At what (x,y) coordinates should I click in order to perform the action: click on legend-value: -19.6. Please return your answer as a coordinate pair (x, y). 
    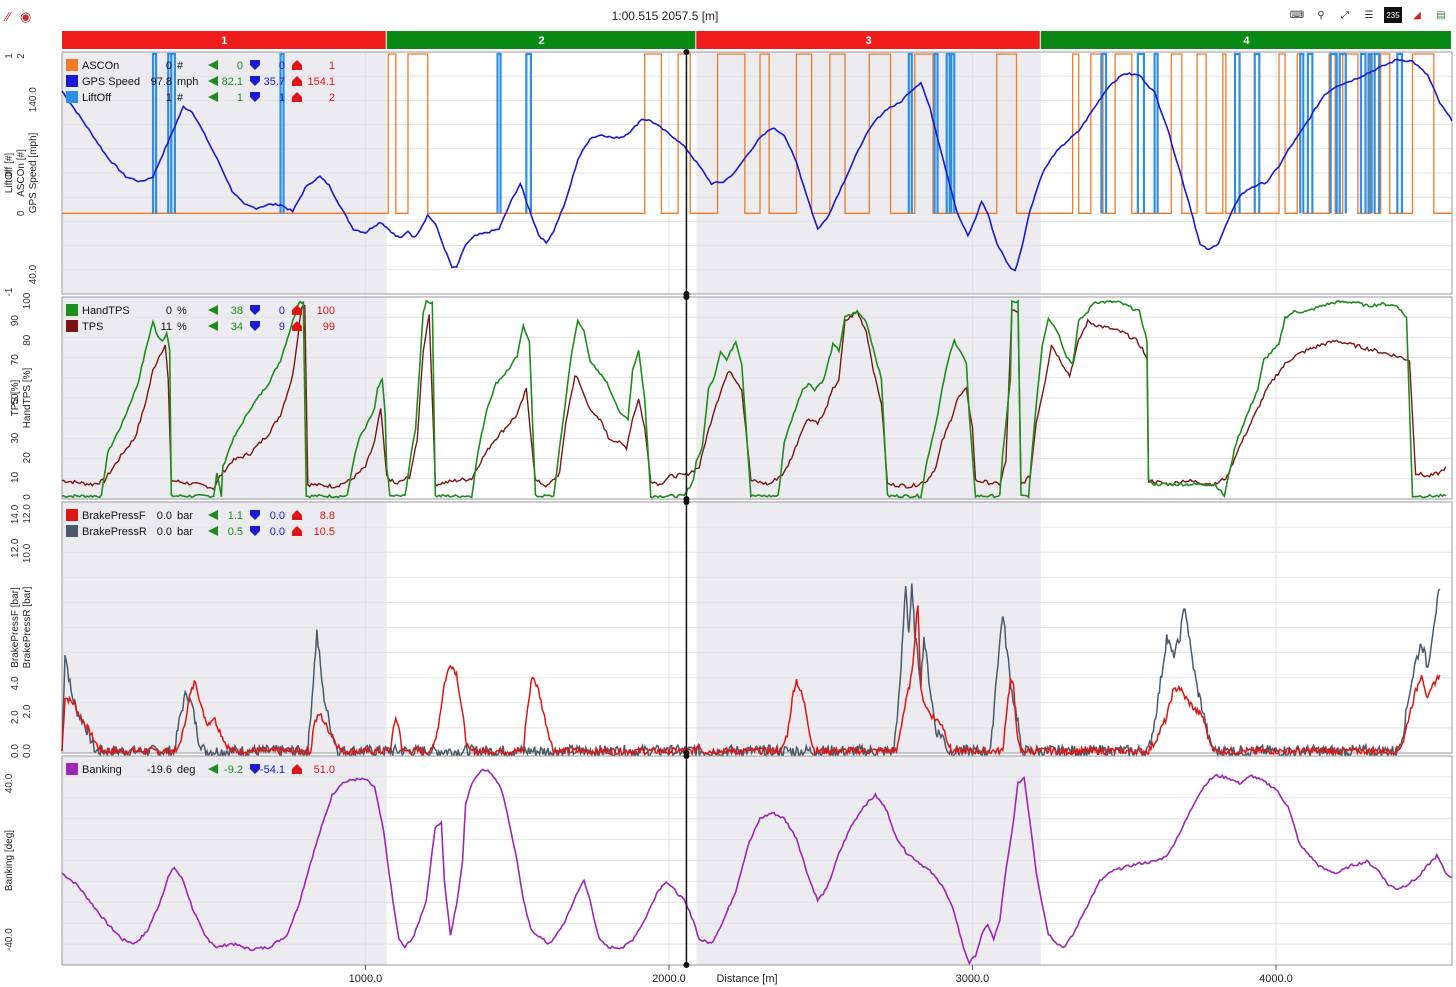
    Looking at the image, I should click on (159, 770).